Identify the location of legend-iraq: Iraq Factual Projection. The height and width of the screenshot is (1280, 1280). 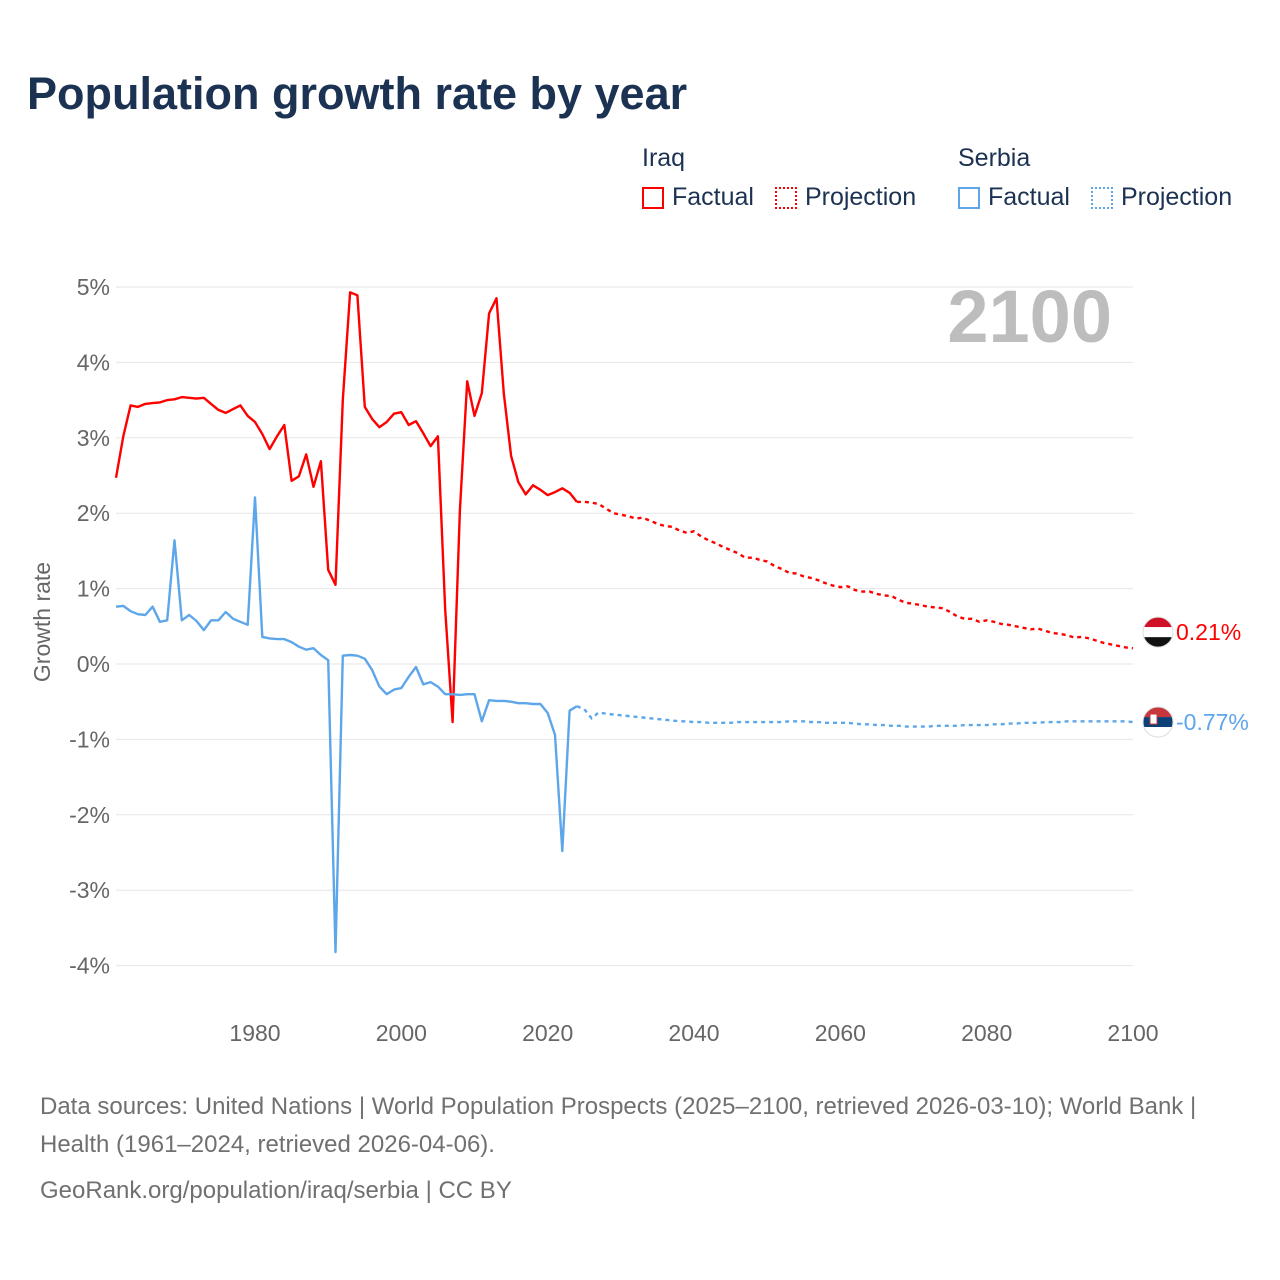
(786, 180).